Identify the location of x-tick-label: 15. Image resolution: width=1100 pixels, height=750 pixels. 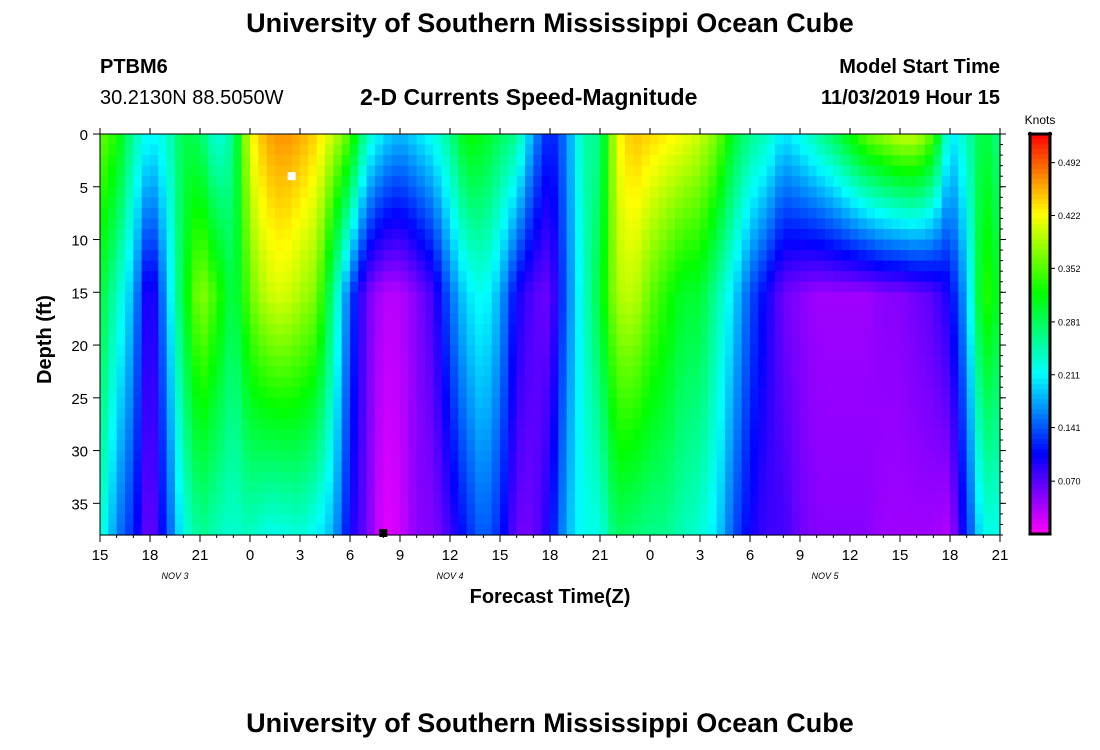
(900, 555).